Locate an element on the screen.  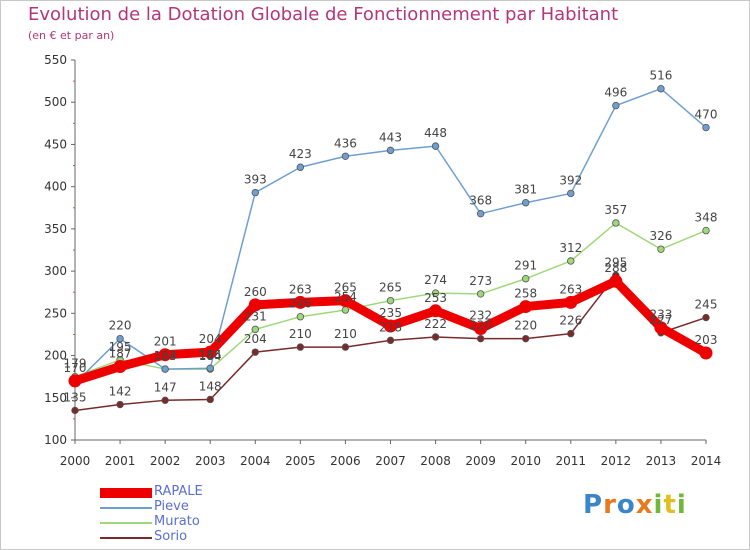
value-label: 184 is located at coordinates (210, 356).